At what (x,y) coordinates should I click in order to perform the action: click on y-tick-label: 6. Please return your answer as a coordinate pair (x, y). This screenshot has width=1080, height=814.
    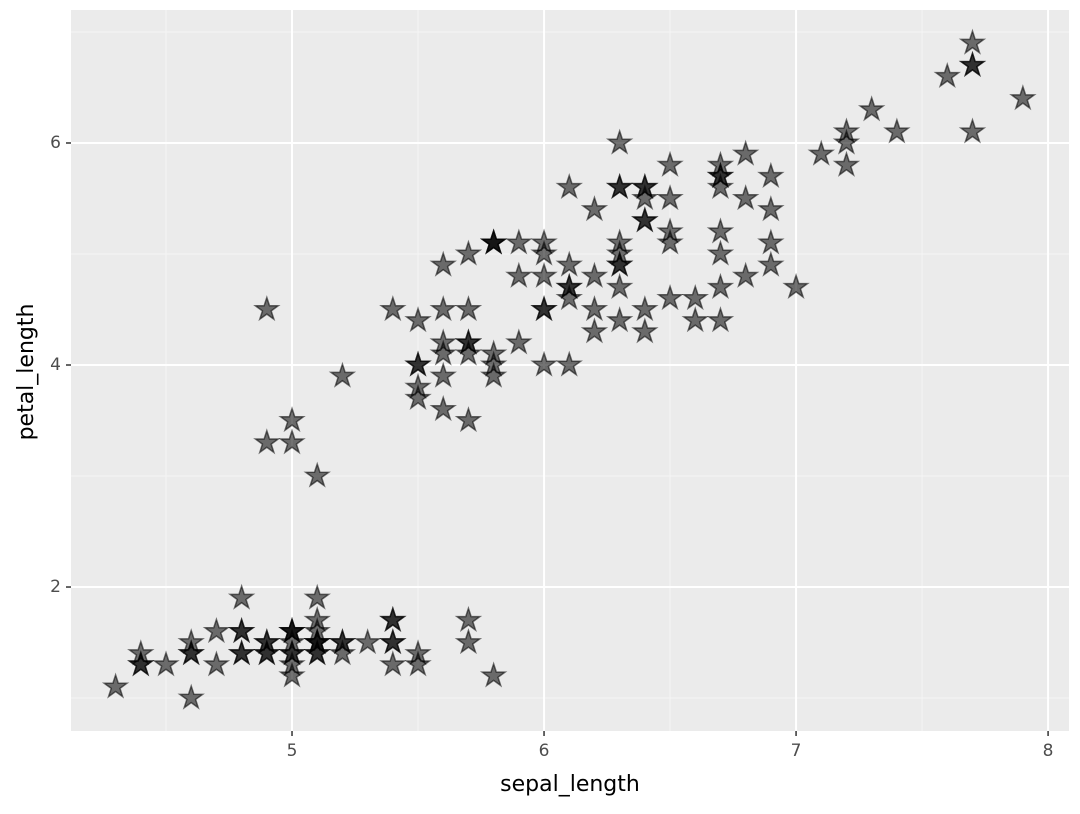
    Looking at the image, I should click on (55, 143).